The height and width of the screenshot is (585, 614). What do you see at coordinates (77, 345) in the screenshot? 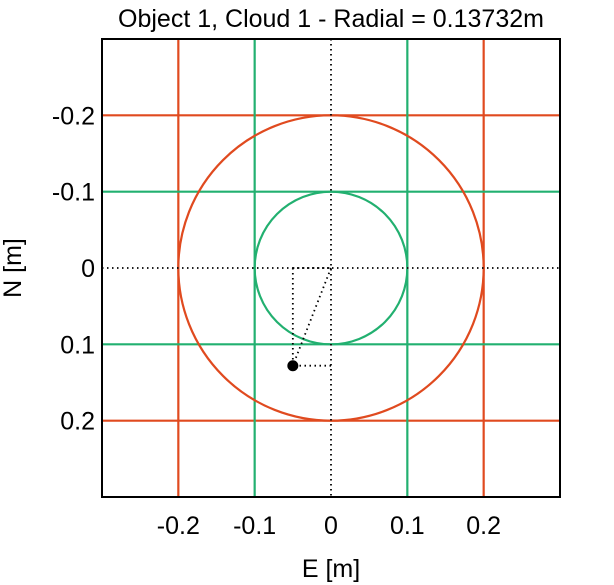
I see `y-tick-label: 0.1` at bounding box center [77, 345].